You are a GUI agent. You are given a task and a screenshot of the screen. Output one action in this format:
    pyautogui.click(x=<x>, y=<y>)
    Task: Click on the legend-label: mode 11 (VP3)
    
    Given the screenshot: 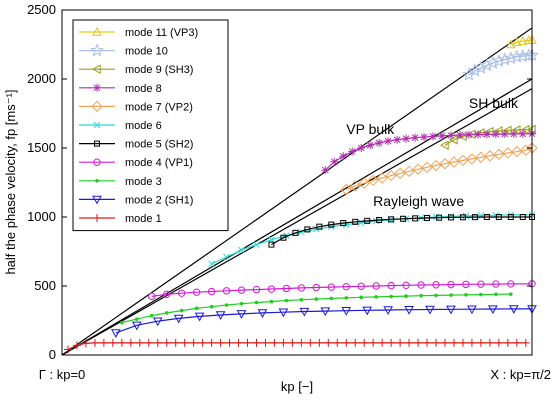 What is the action you would take?
    pyautogui.click(x=161, y=33)
    